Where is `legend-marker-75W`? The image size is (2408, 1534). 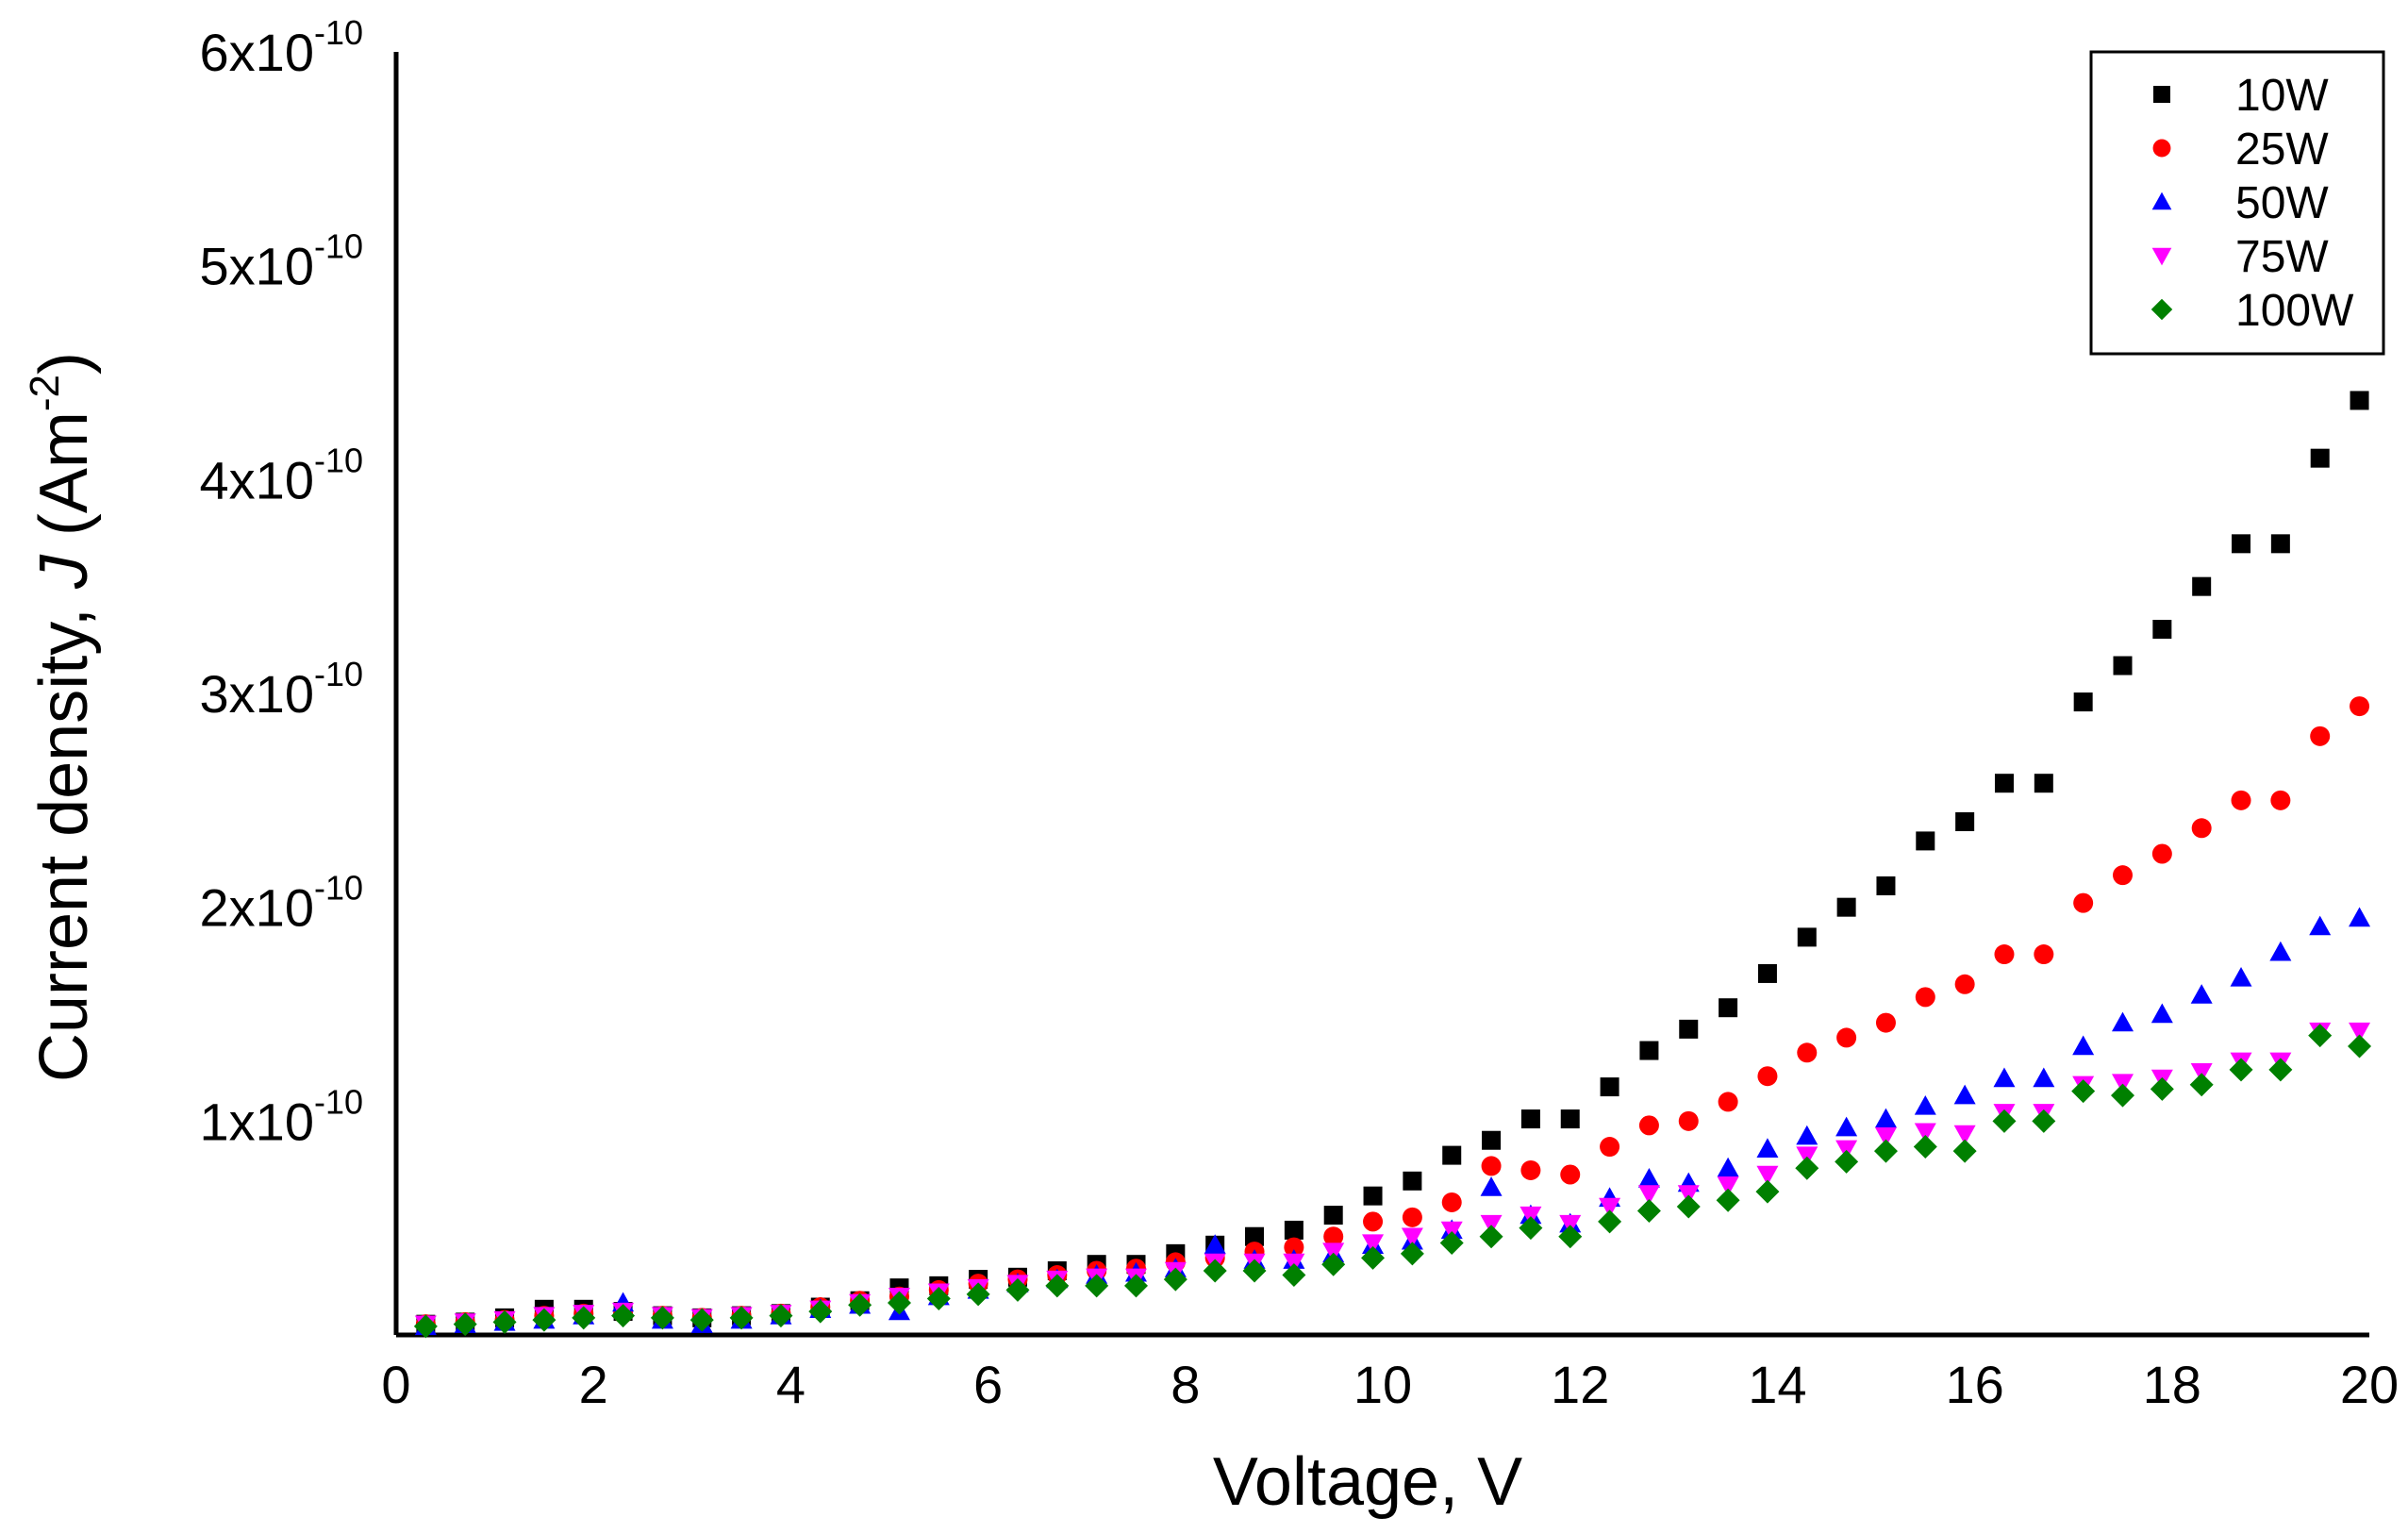 legend-marker-75W is located at coordinates (2161, 256).